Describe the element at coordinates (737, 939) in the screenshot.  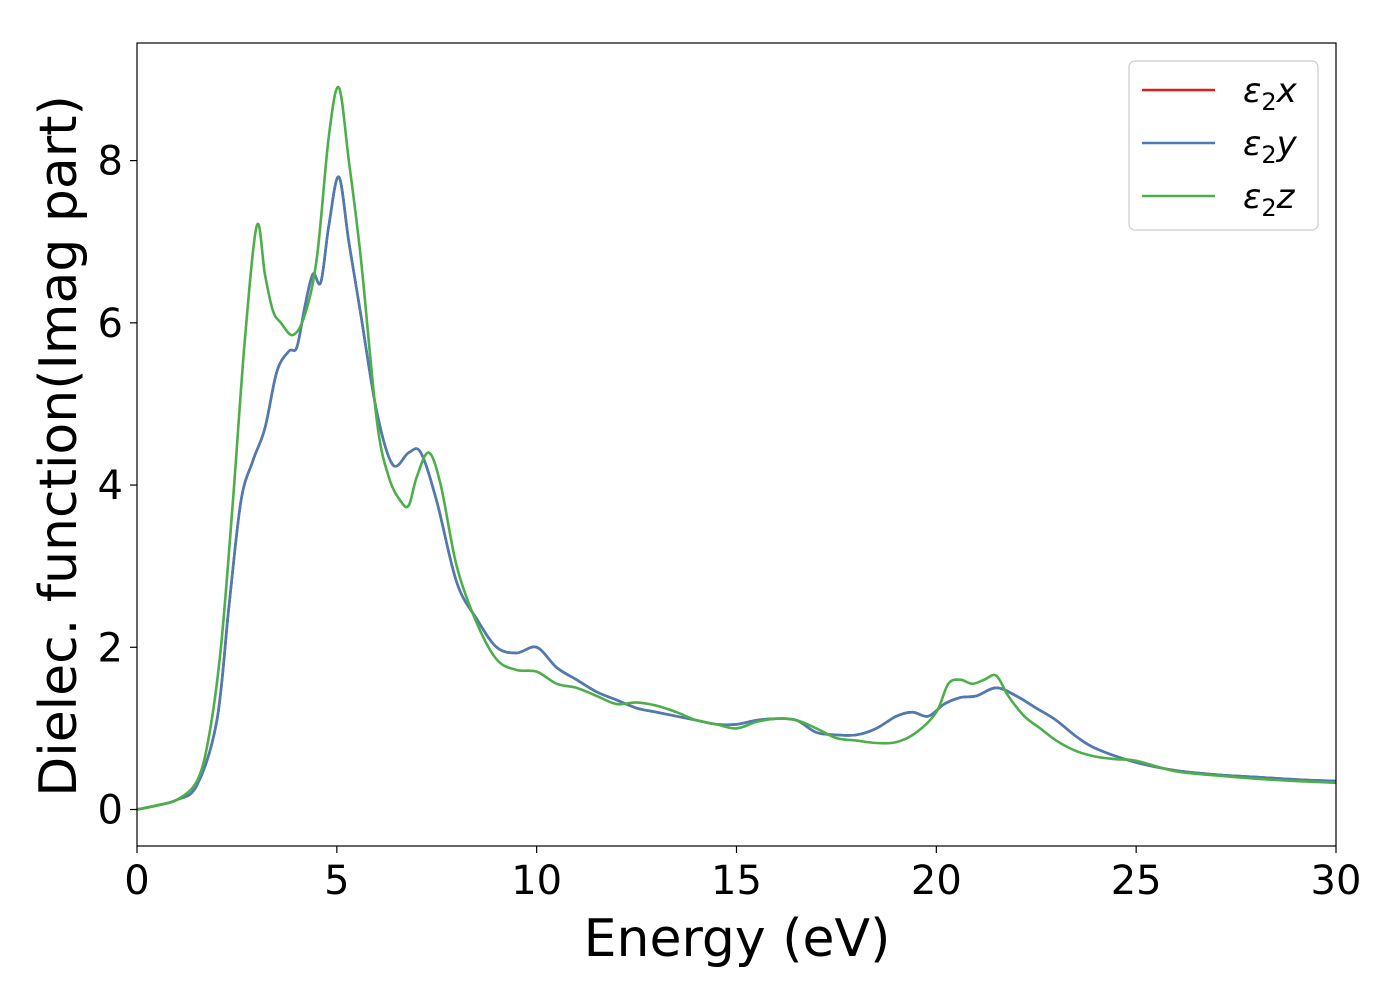
I see `x-axis-title: Energy (eV)` at that location.